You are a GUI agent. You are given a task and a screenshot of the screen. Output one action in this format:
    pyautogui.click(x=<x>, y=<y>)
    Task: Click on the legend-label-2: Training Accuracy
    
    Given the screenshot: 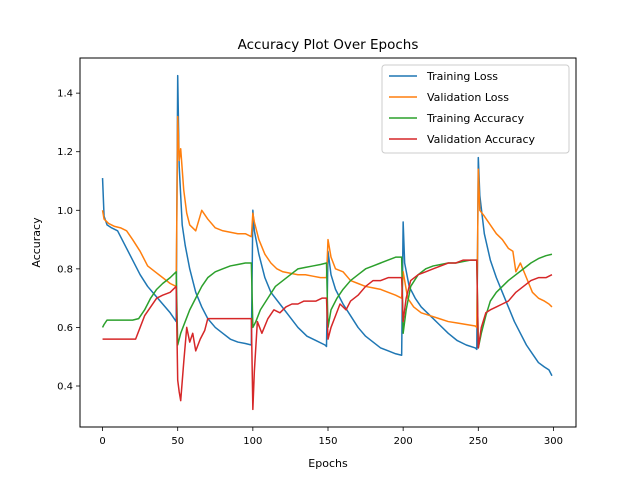 What is the action you would take?
    pyautogui.click(x=475, y=118)
    